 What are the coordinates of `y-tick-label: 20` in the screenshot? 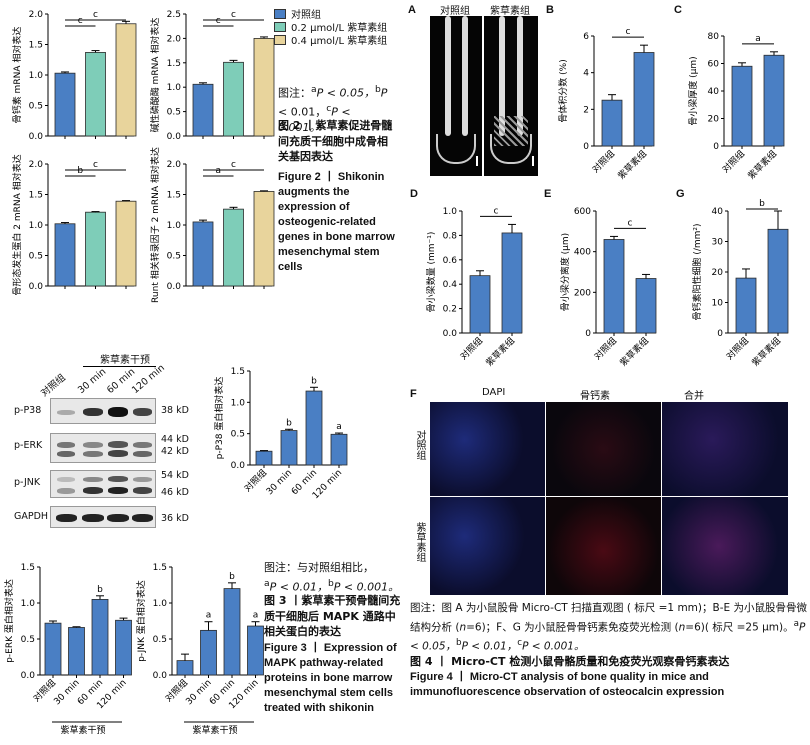 It's located at (714, 120).